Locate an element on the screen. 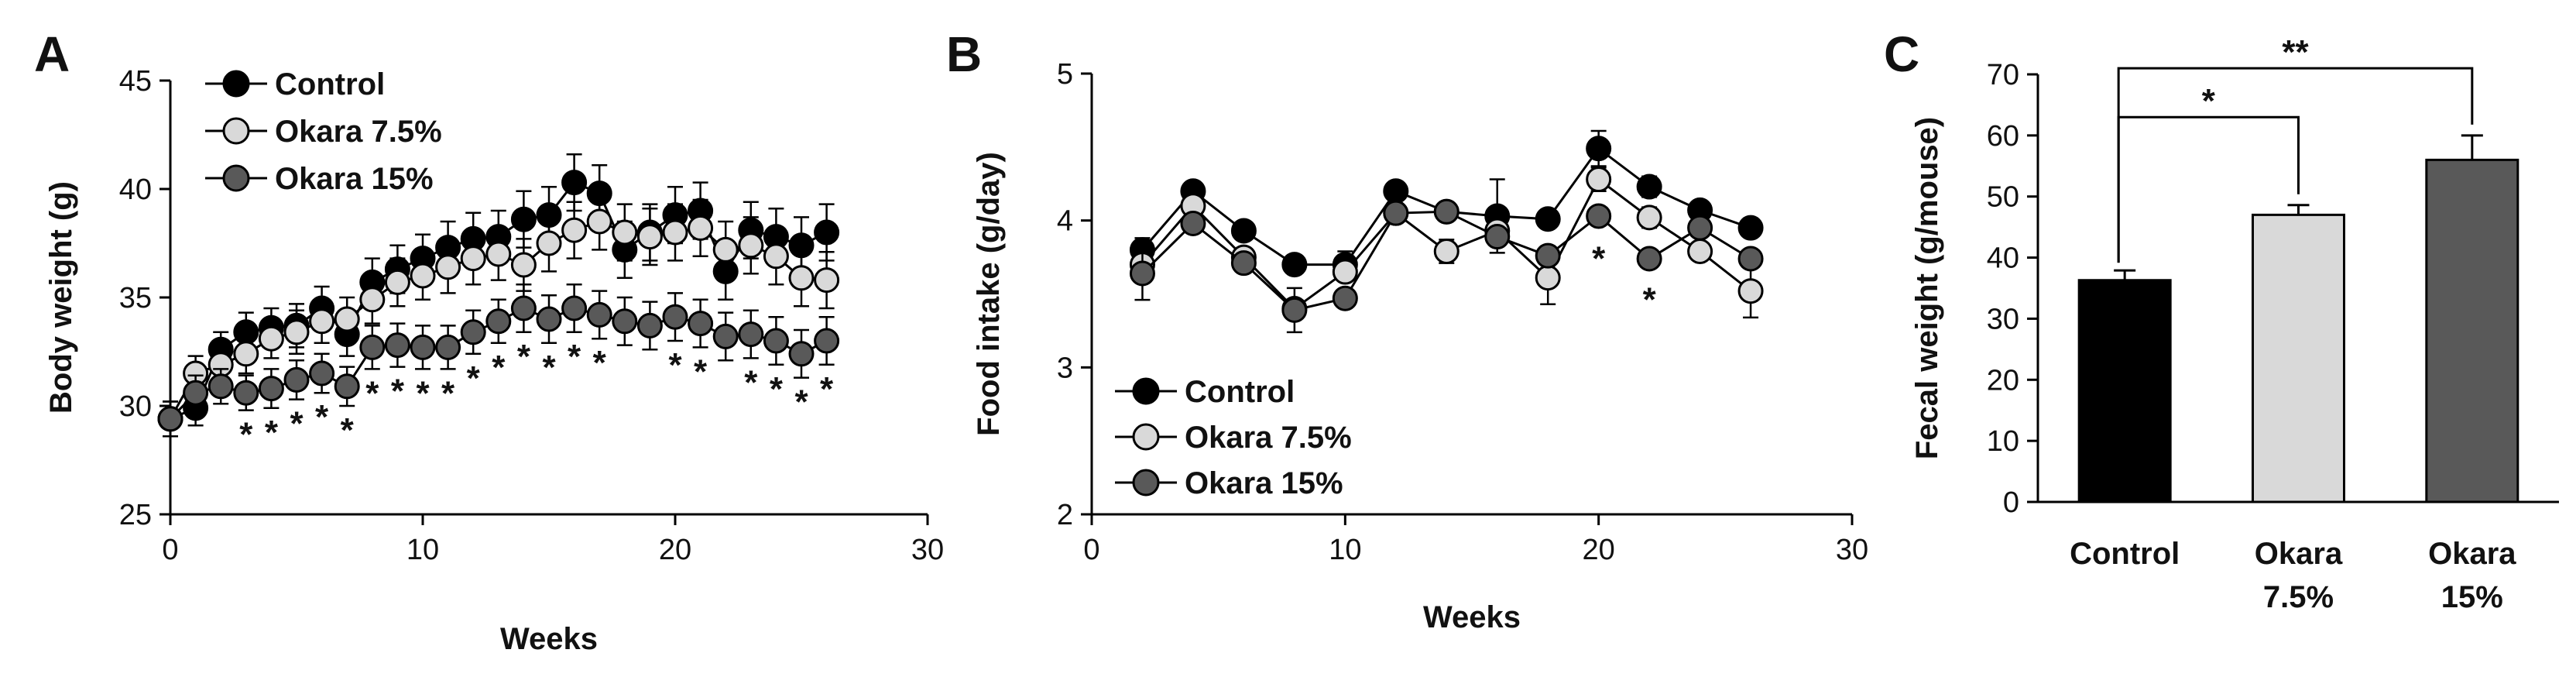  x-axis-title: Weeks is located at coordinates (549, 639).